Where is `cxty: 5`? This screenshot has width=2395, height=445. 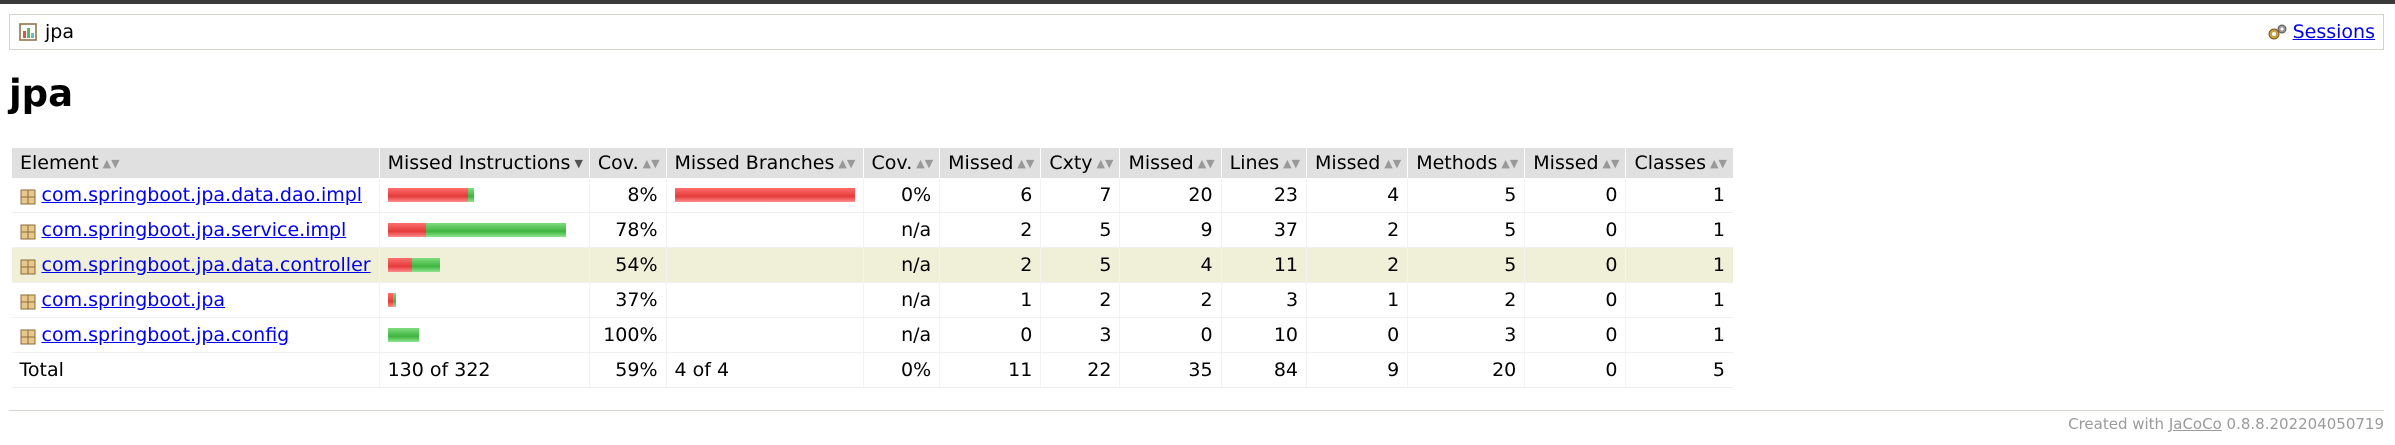
cxty: 5 is located at coordinates (1080, 230).